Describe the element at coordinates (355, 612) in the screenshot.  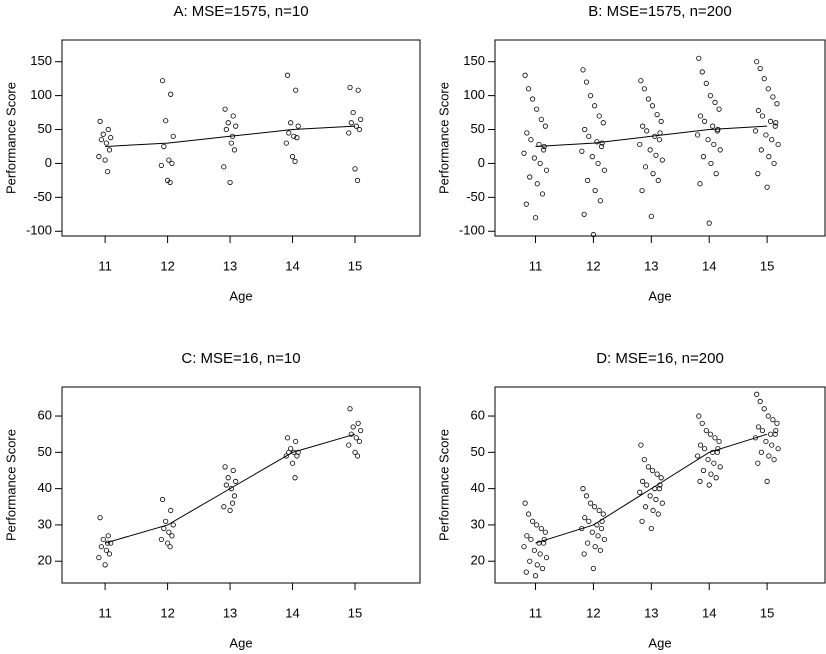
I see `x-tick-label: 15` at that location.